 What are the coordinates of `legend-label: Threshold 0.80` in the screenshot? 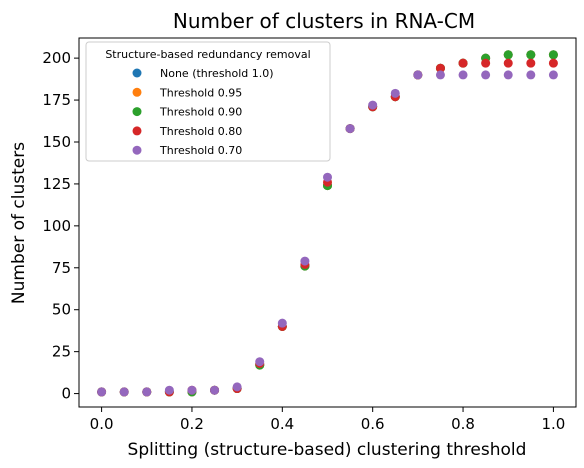 It's located at (200, 131).